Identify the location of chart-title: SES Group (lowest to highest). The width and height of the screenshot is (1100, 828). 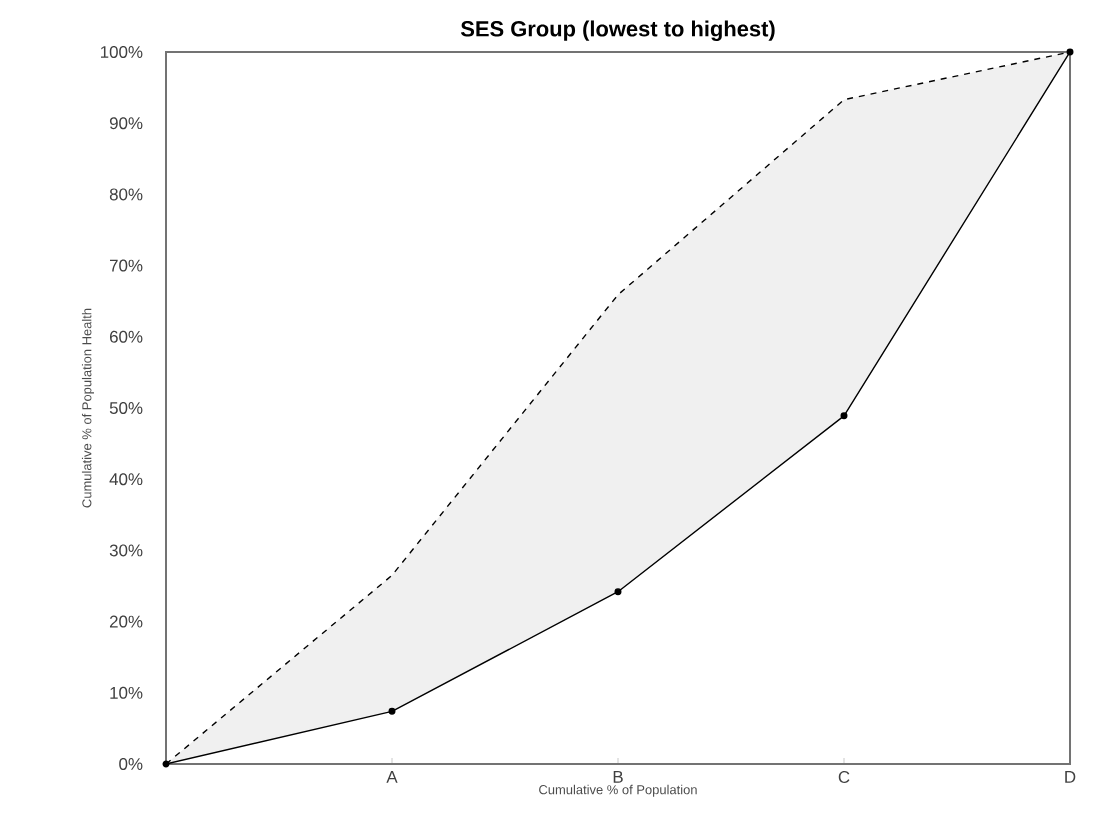
(617, 30).